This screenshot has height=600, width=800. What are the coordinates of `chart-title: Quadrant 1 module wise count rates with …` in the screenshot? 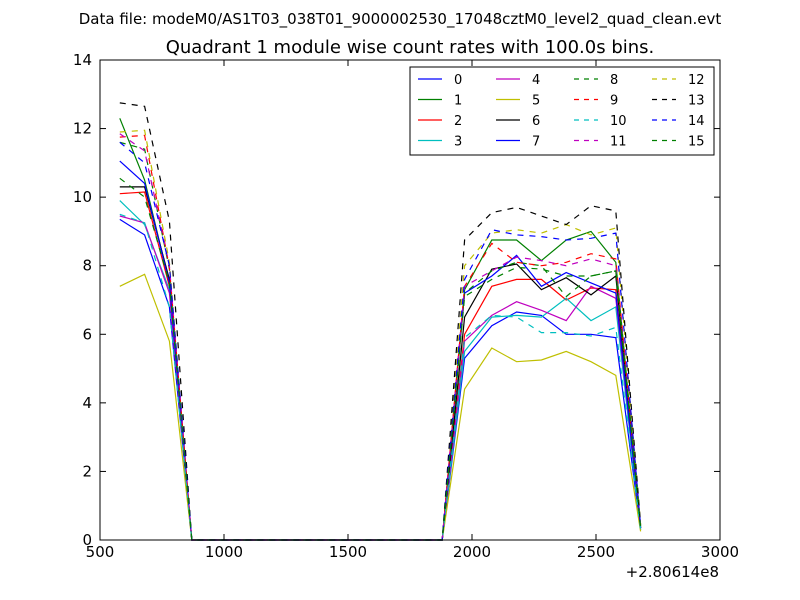 It's located at (410, 47).